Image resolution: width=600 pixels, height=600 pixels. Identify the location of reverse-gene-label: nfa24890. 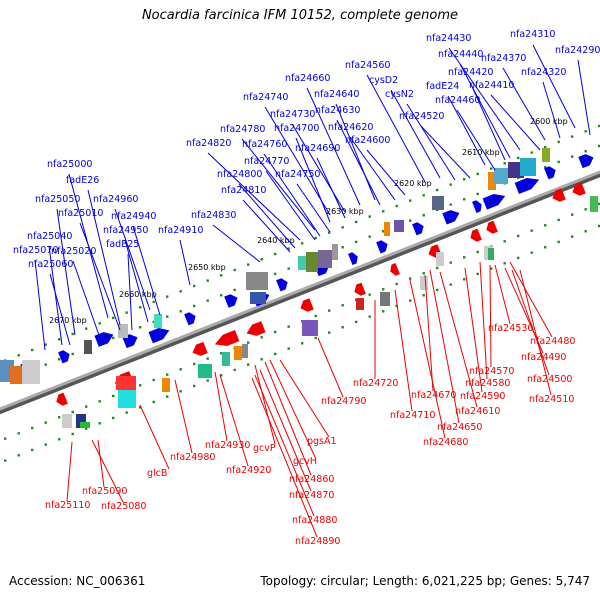
(317, 541).